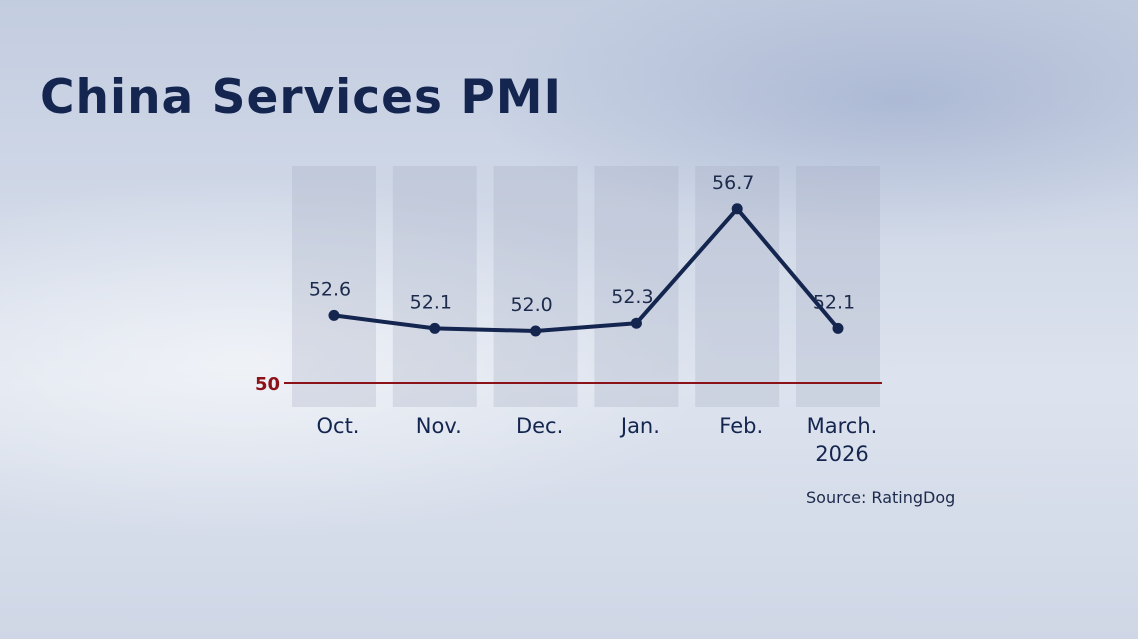 The width and height of the screenshot is (1138, 639). Describe the element at coordinates (842, 440) in the screenshot. I see `x-tick-label: March. 2026` at that location.